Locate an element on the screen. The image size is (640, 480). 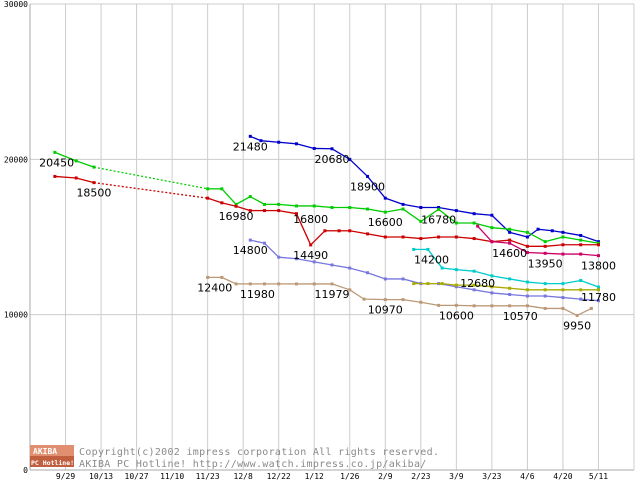
data-label: 10600 is located at coordinates (456, 315).